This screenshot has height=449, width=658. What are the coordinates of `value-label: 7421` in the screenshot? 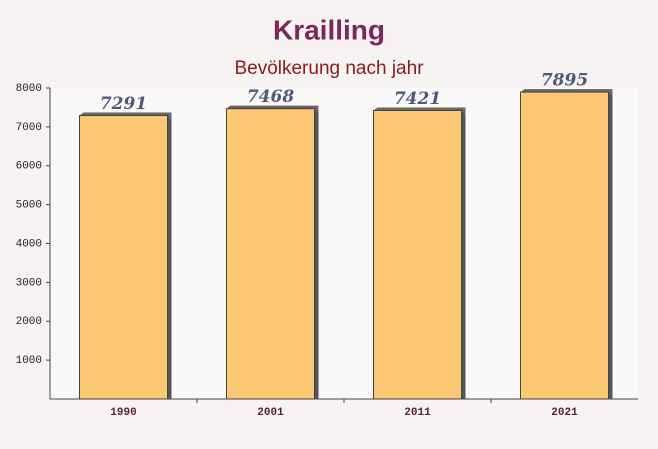 It's located at (417, 99).